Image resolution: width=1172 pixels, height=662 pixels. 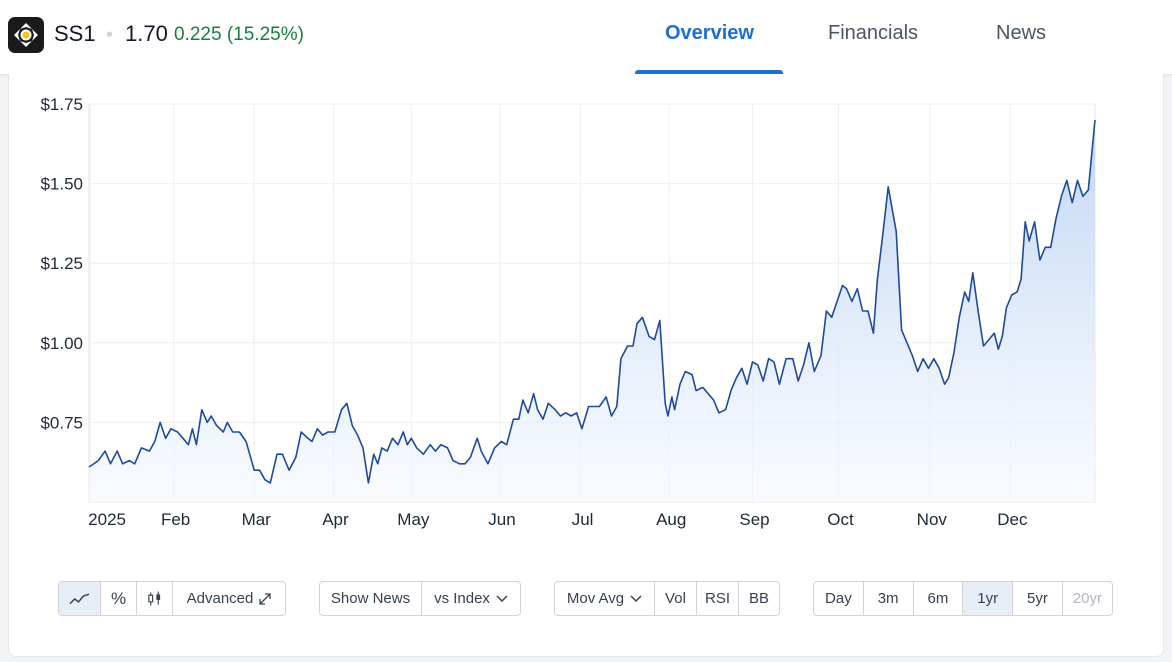 I want to click on price-change: 0.225 (15.25%), so click(x=239, y=34).